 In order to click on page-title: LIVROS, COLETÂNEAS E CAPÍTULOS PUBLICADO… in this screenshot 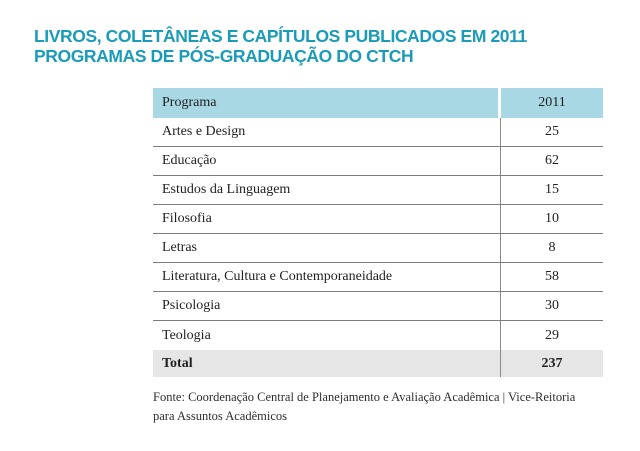, I will do `click(280, 46)`.